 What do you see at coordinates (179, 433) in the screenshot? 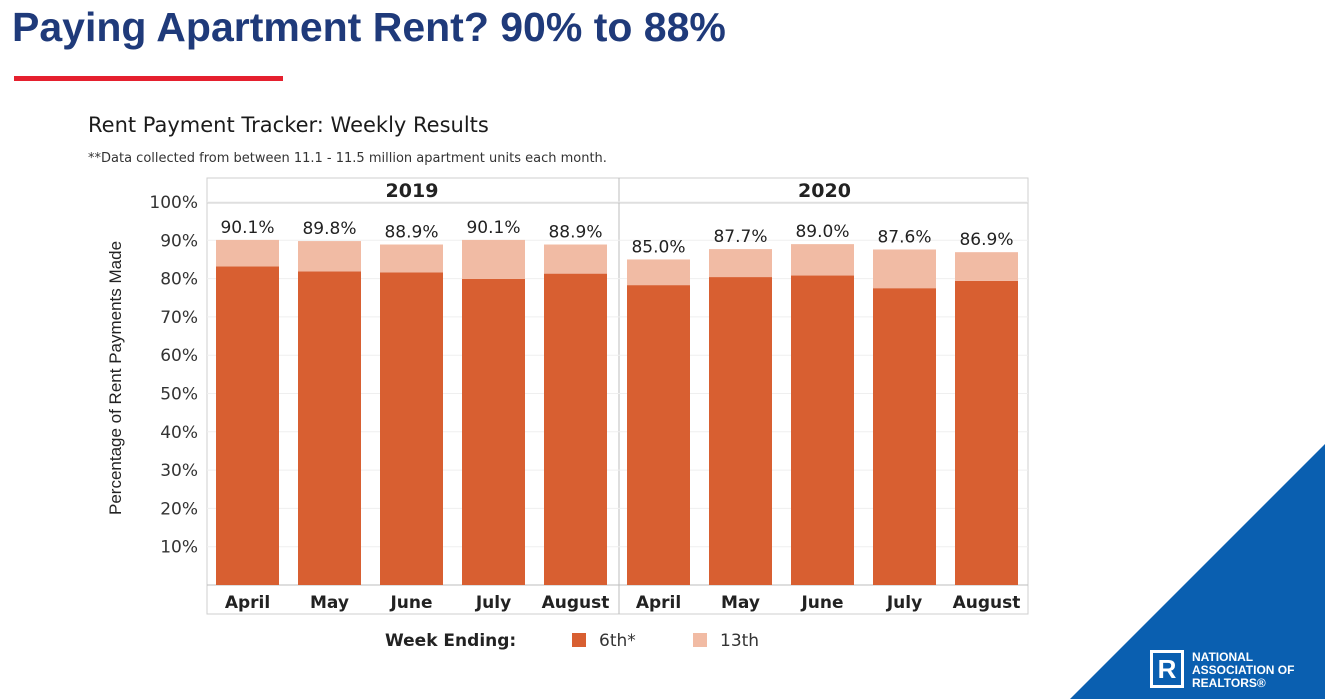
I see `y-tick-label: 40%` at bounding box center [179, 433].